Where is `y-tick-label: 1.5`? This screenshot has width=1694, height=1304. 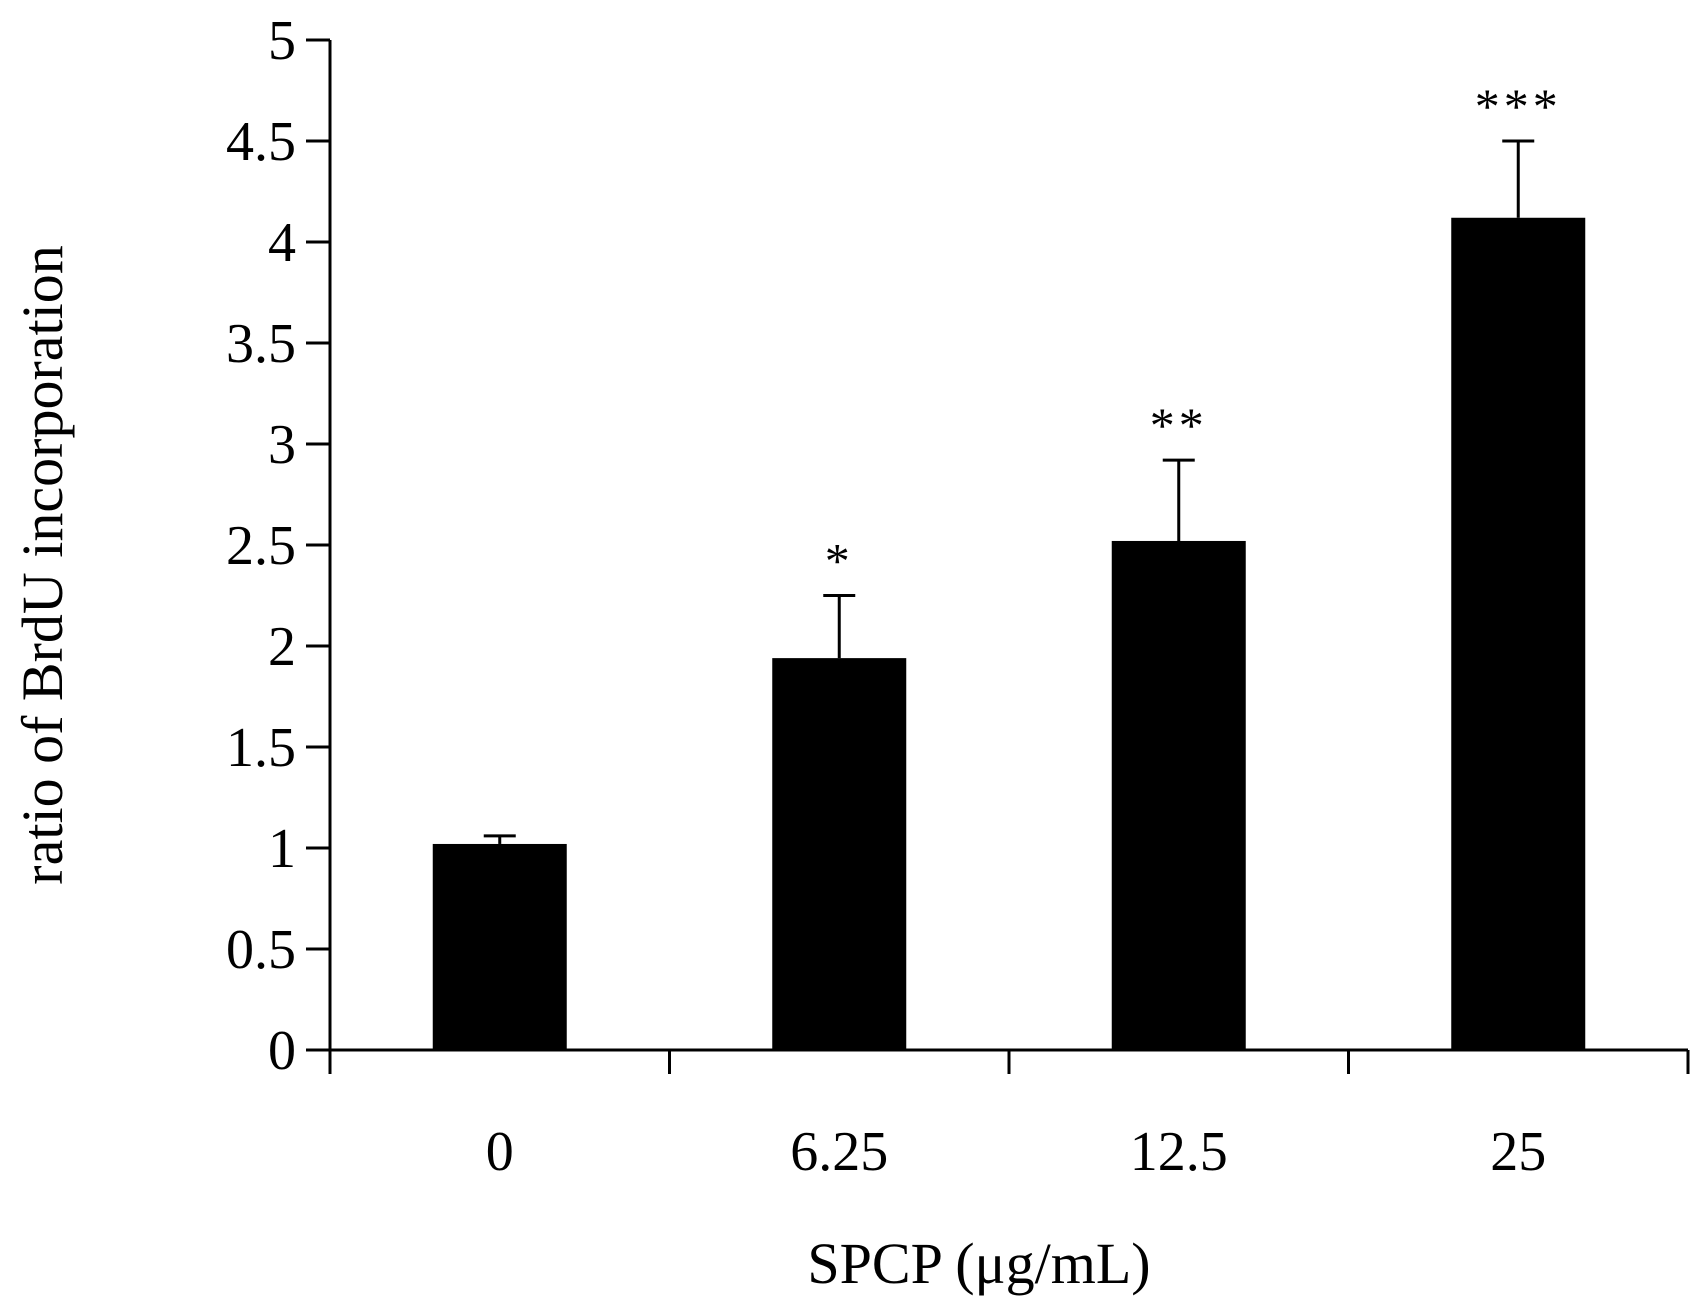
y-tick-label: 1.5 is located at coordinates (261, 748).